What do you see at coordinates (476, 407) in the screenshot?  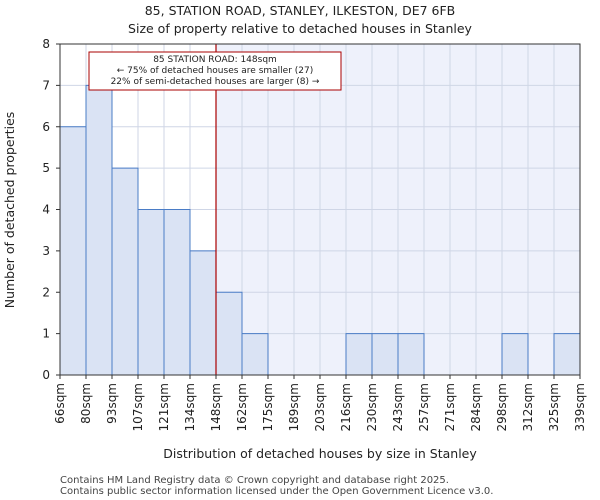 I see `x-tick-label: 284sqm` at bounding box center [476, 407].